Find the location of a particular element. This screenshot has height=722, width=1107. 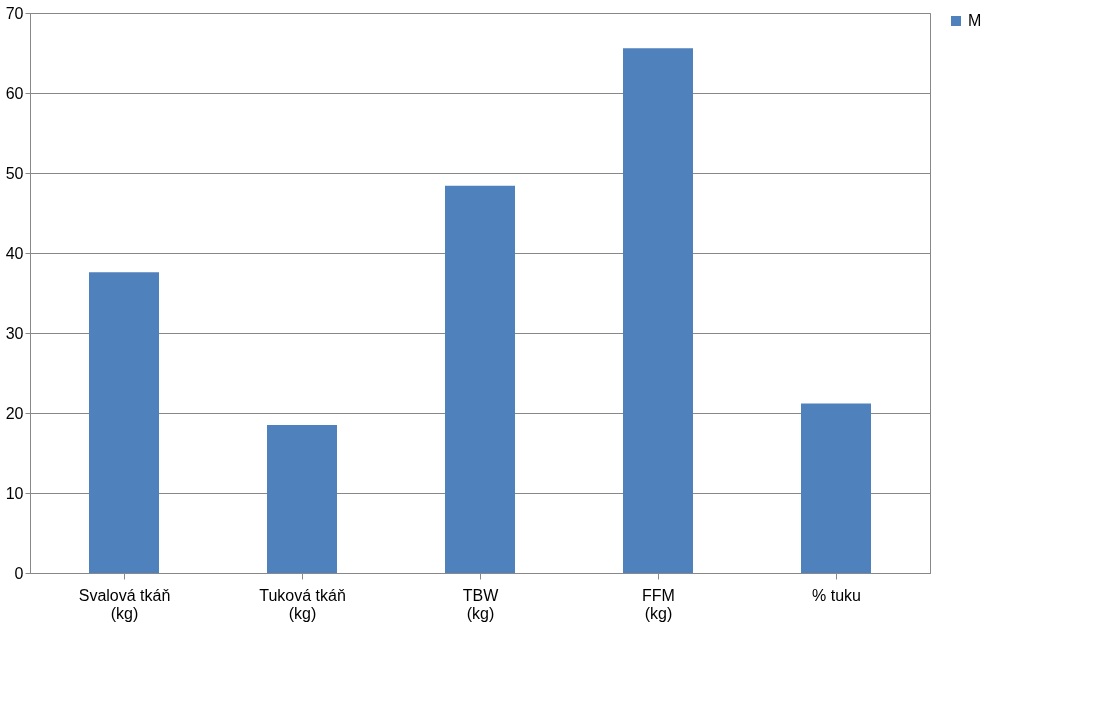

y-tick-label: 40 is located at coordinates (14, 253).